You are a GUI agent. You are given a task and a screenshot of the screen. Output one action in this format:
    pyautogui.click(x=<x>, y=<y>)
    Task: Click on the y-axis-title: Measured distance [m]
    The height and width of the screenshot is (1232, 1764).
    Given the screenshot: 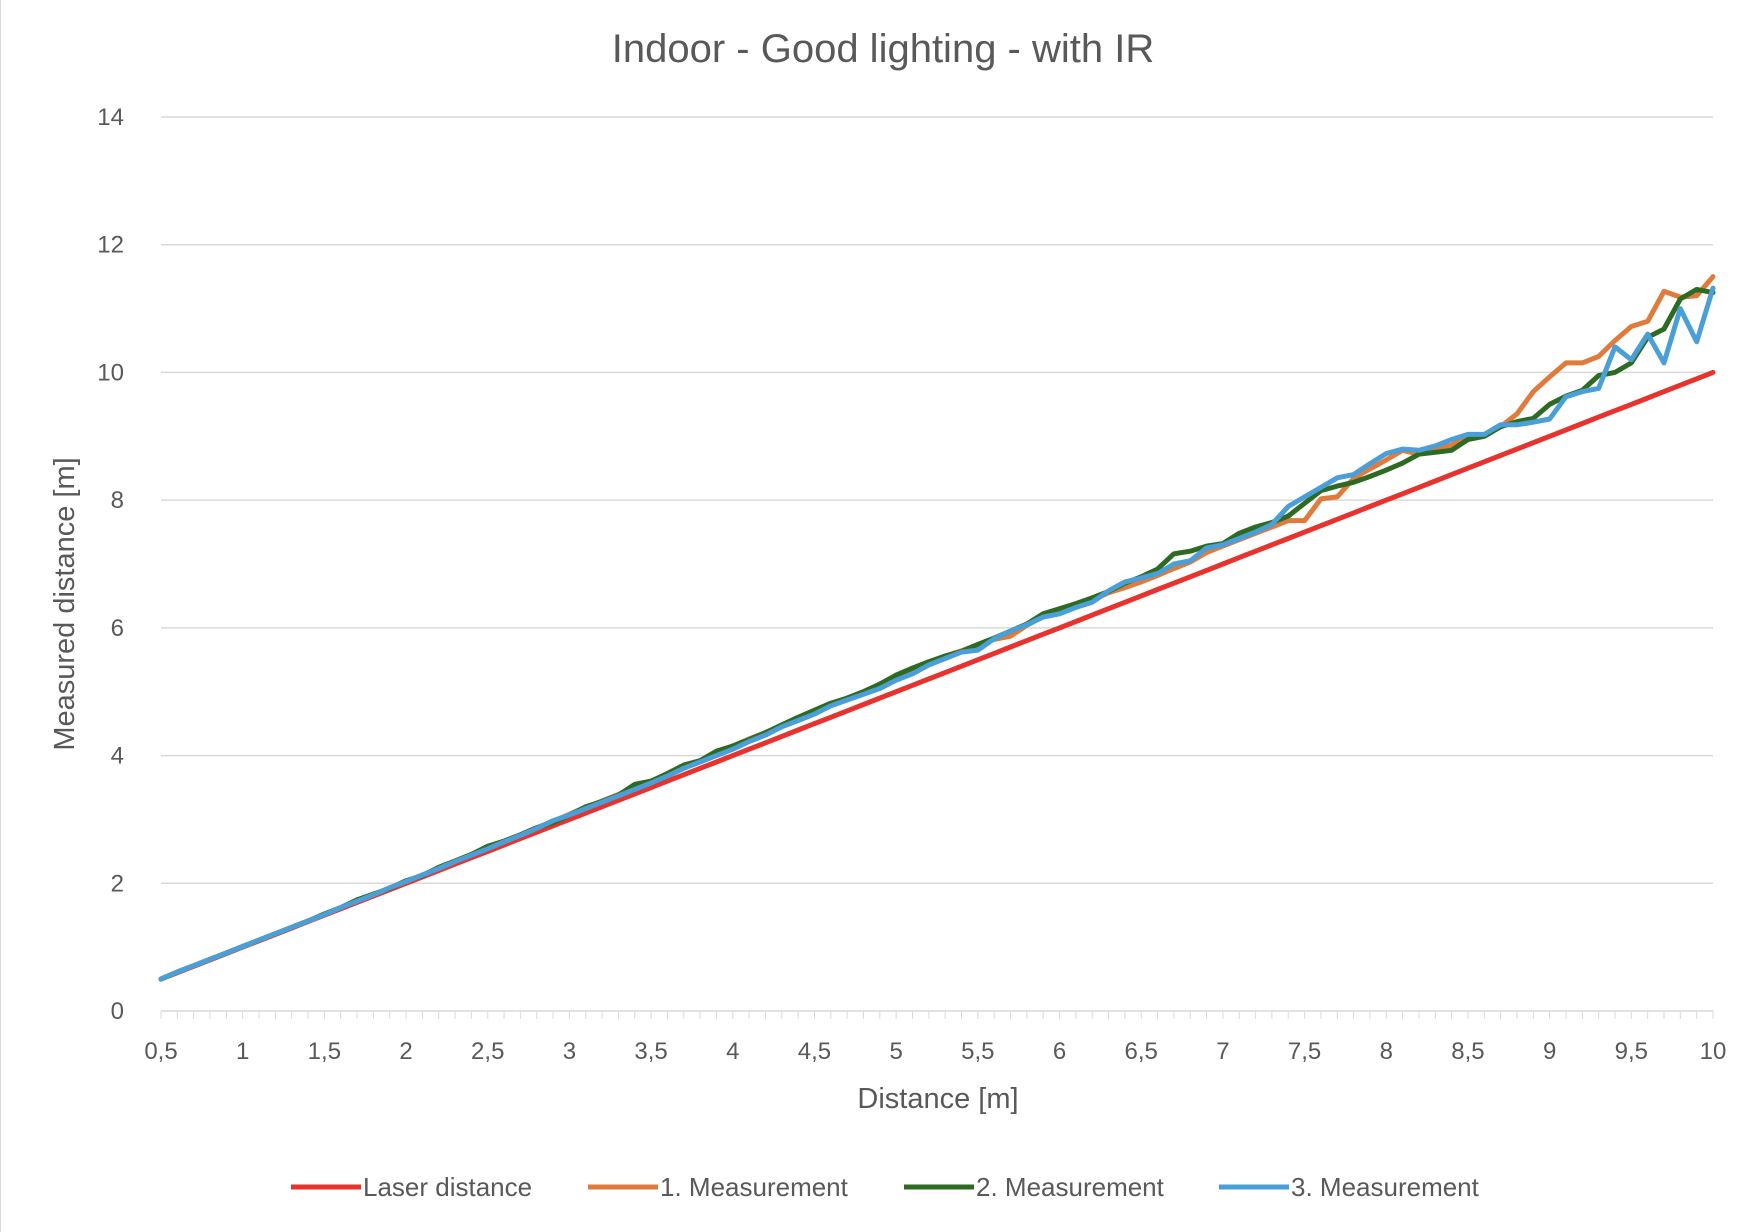 What is the action you would take?
    pyautogui.click(x=65, y=603)
    